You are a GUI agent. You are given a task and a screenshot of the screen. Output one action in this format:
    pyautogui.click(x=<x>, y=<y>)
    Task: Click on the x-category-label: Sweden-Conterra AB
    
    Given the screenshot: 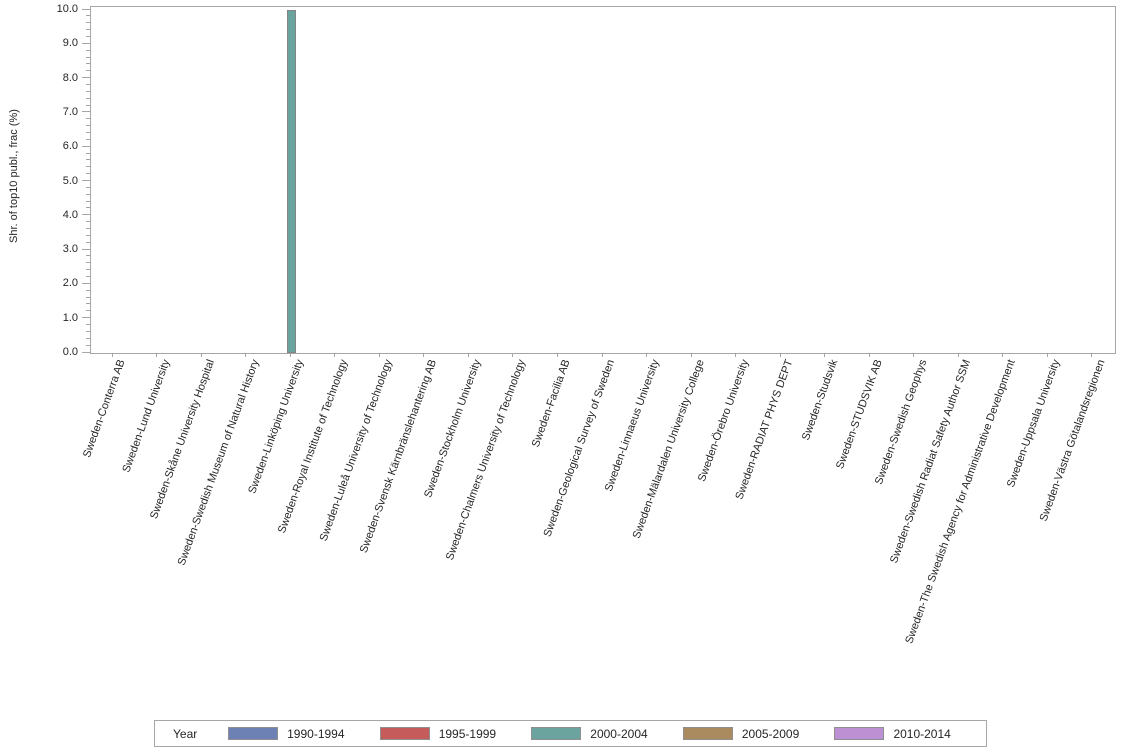 What is the action you would take?
    pyautogui.click(x=104, y=409)
    